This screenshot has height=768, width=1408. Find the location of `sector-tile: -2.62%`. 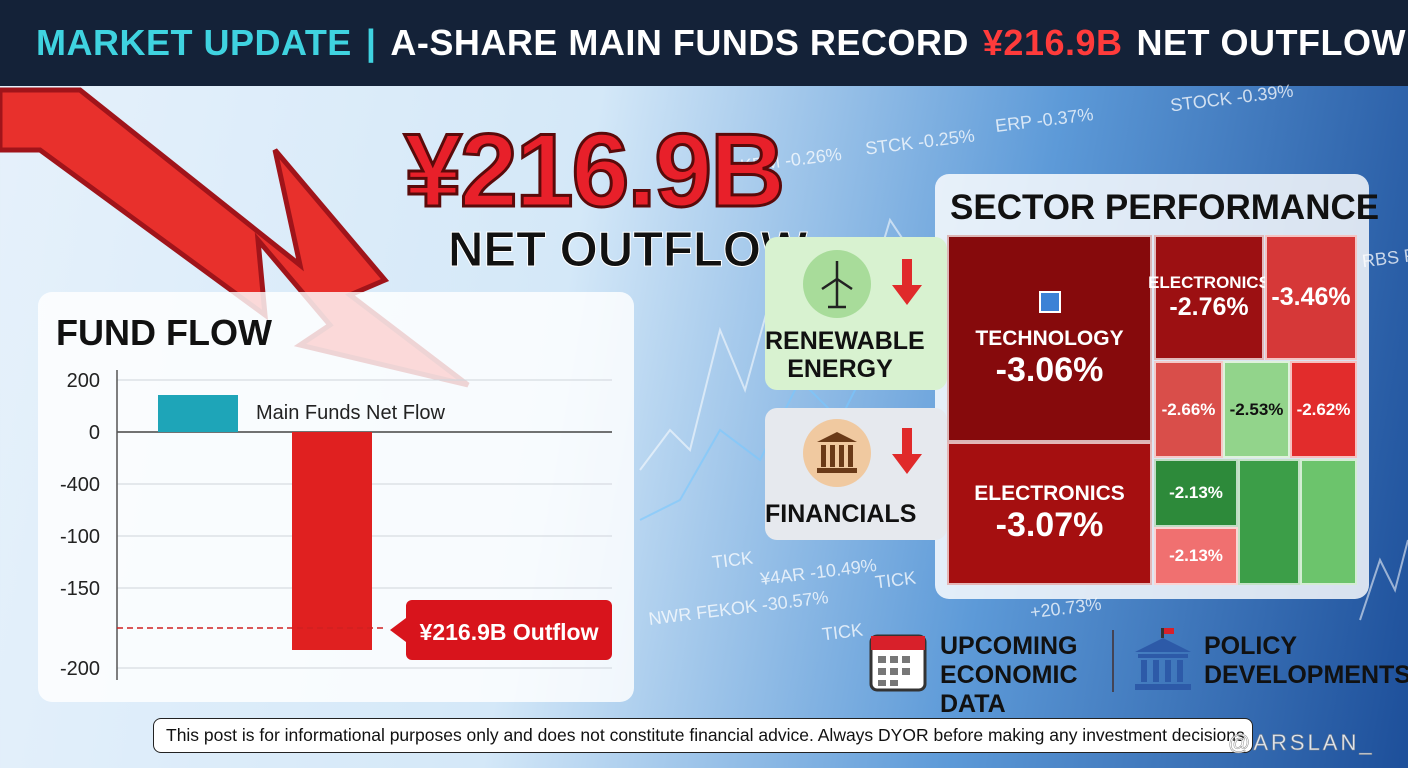

sector-tile: -2.62% is located at coordinates (1323, 409).